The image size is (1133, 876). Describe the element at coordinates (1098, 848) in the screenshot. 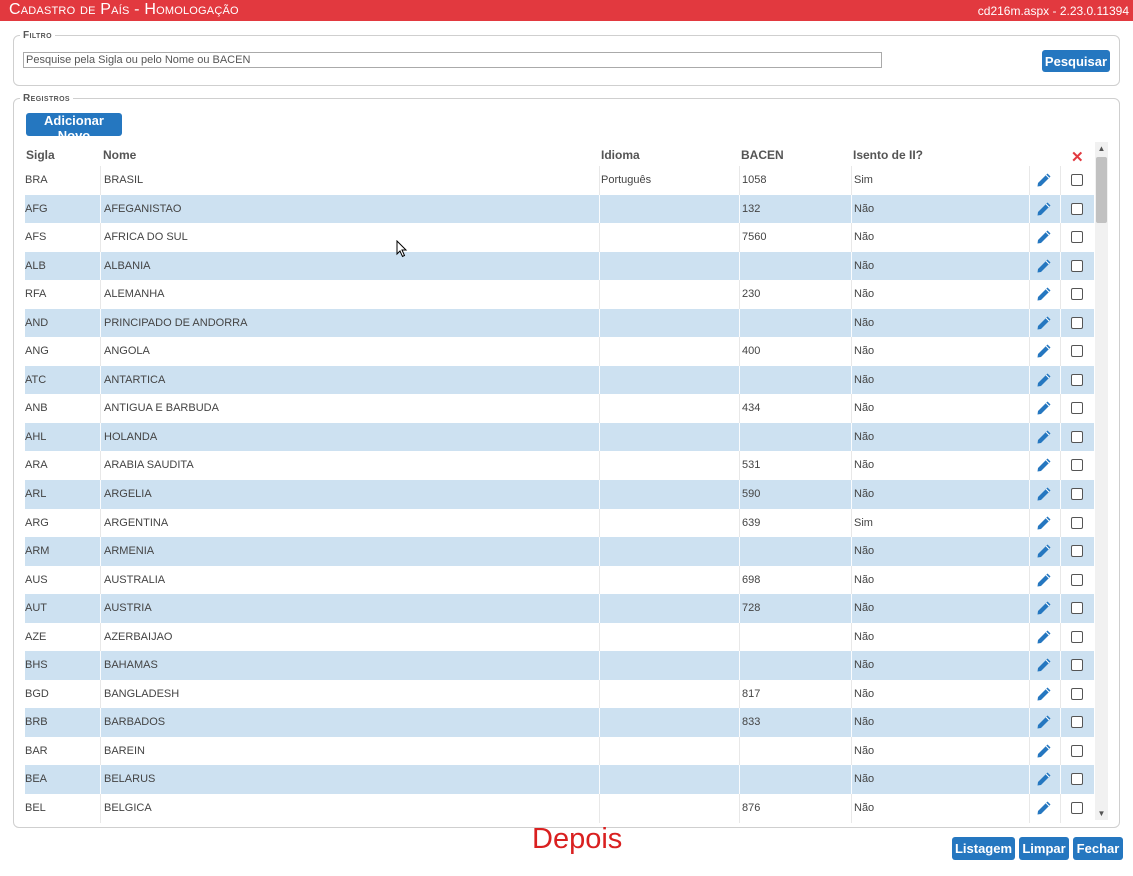

I see `fechar-button: Fechar` at that location.